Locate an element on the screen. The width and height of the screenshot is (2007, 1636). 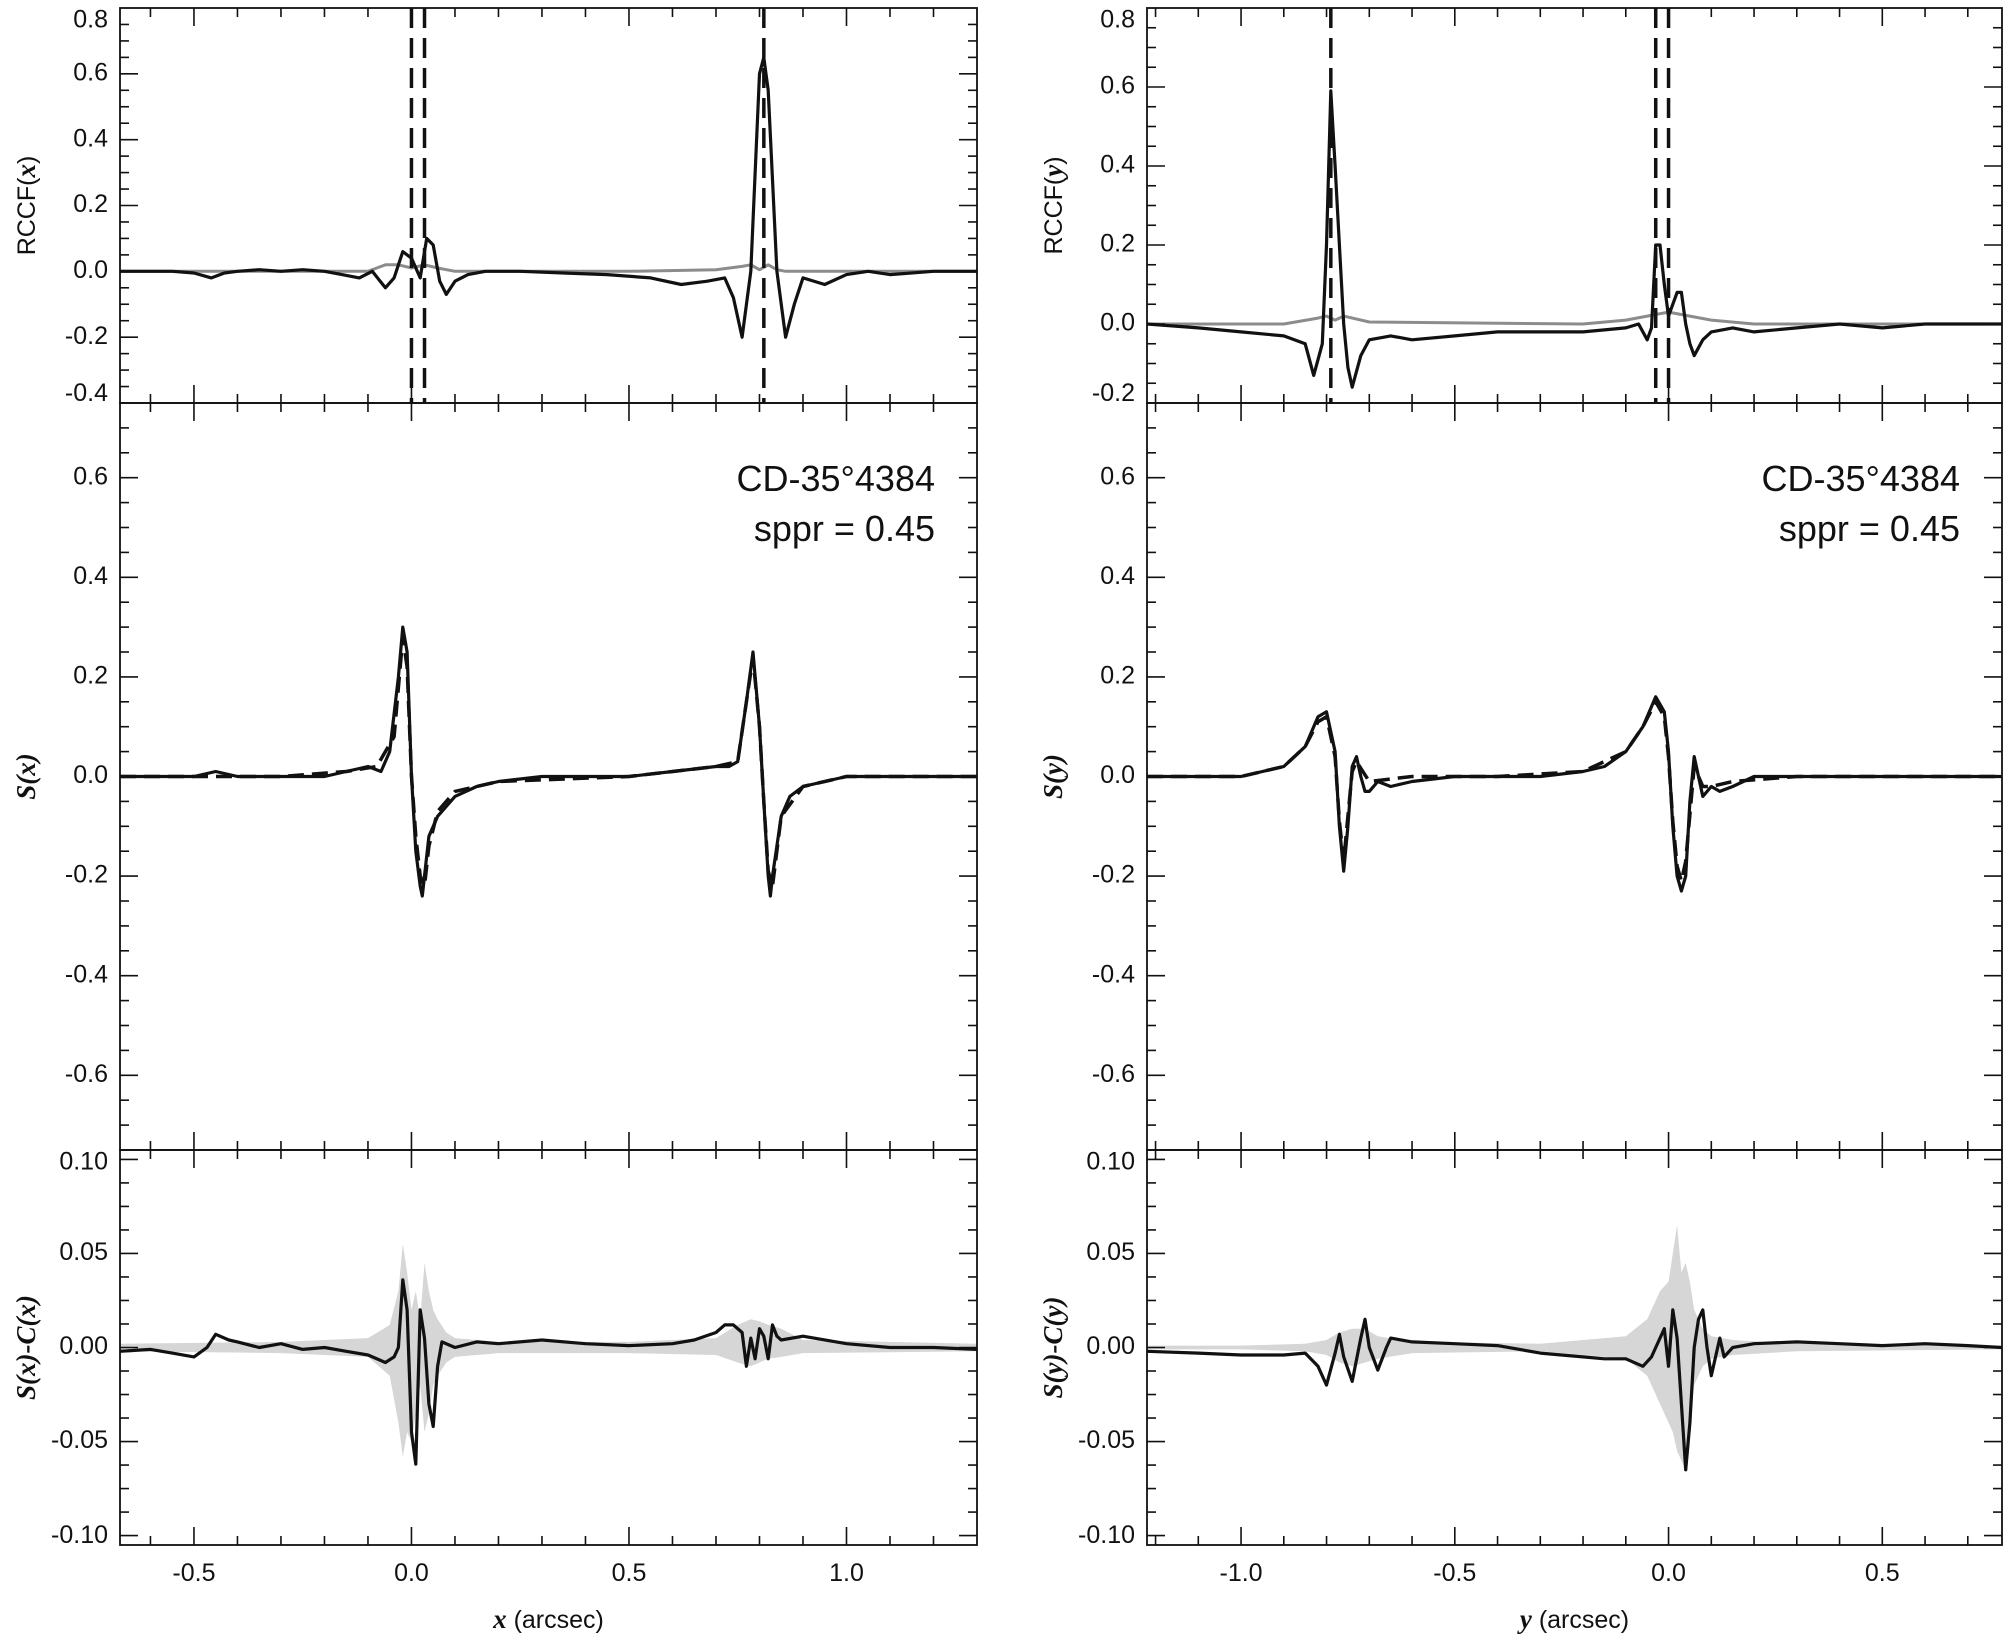
y-axis-label-variable: x is located at coordinates (26, 171).